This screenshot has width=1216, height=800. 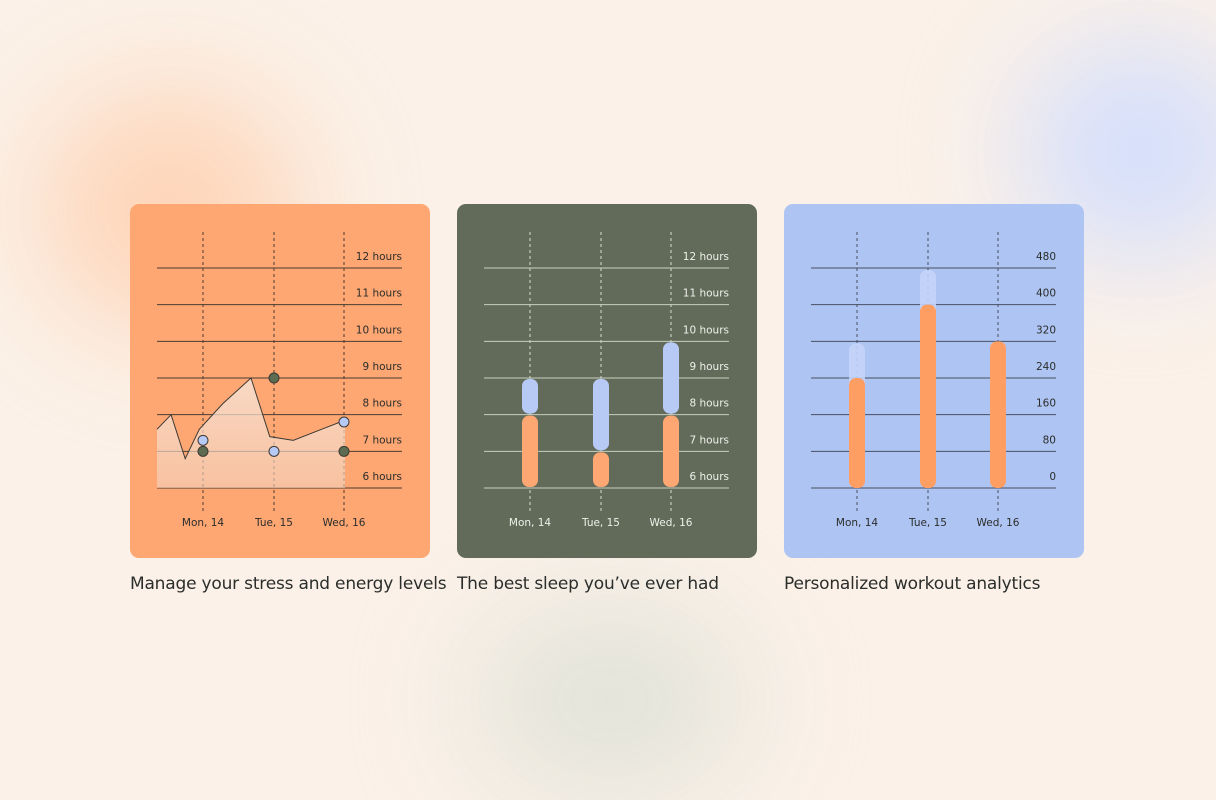 What do you see at coordinates (588, 584) in the screenshot?
I see `sleep-caption: The best sleep you’ve ever had` at bounding box center [588, 584].